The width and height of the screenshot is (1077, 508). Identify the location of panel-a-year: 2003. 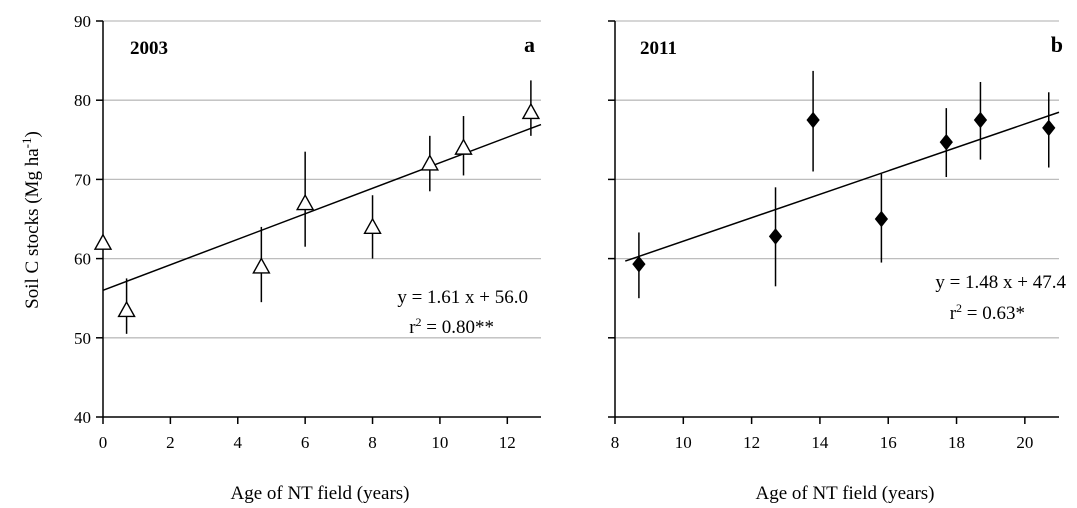
(149, 48).